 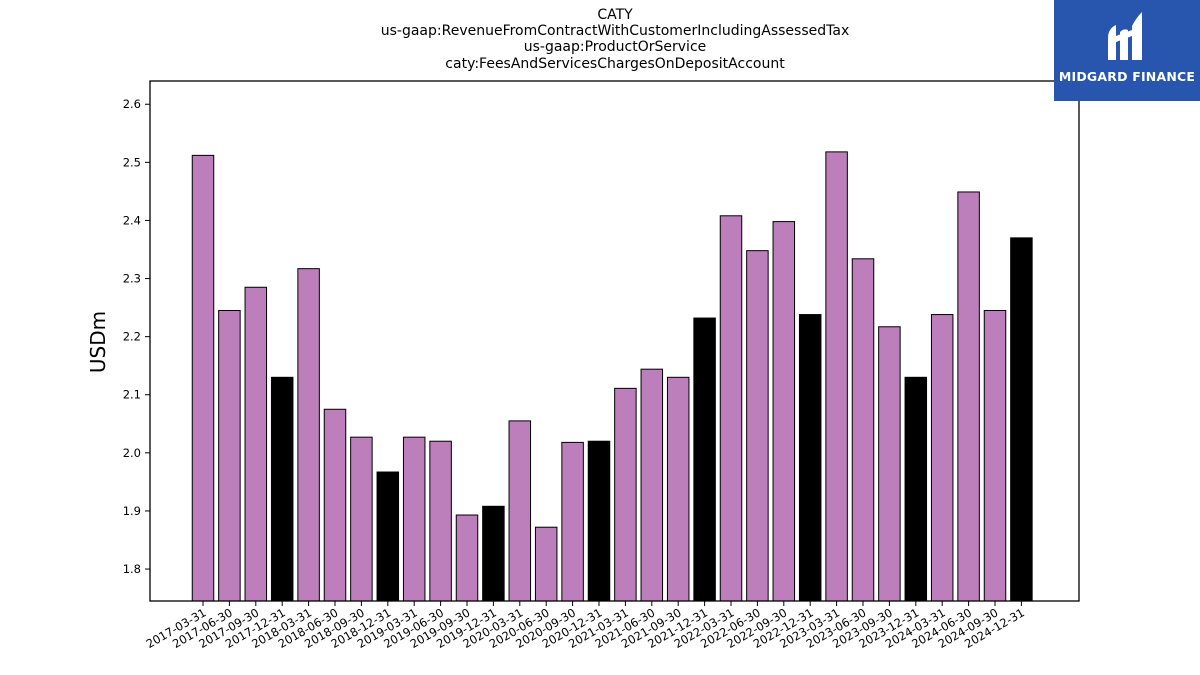 What do you see at coordinates (132, 162) in the screenshot?
I see `y-tick-label: 2.5` at bounding box center [132, 162].